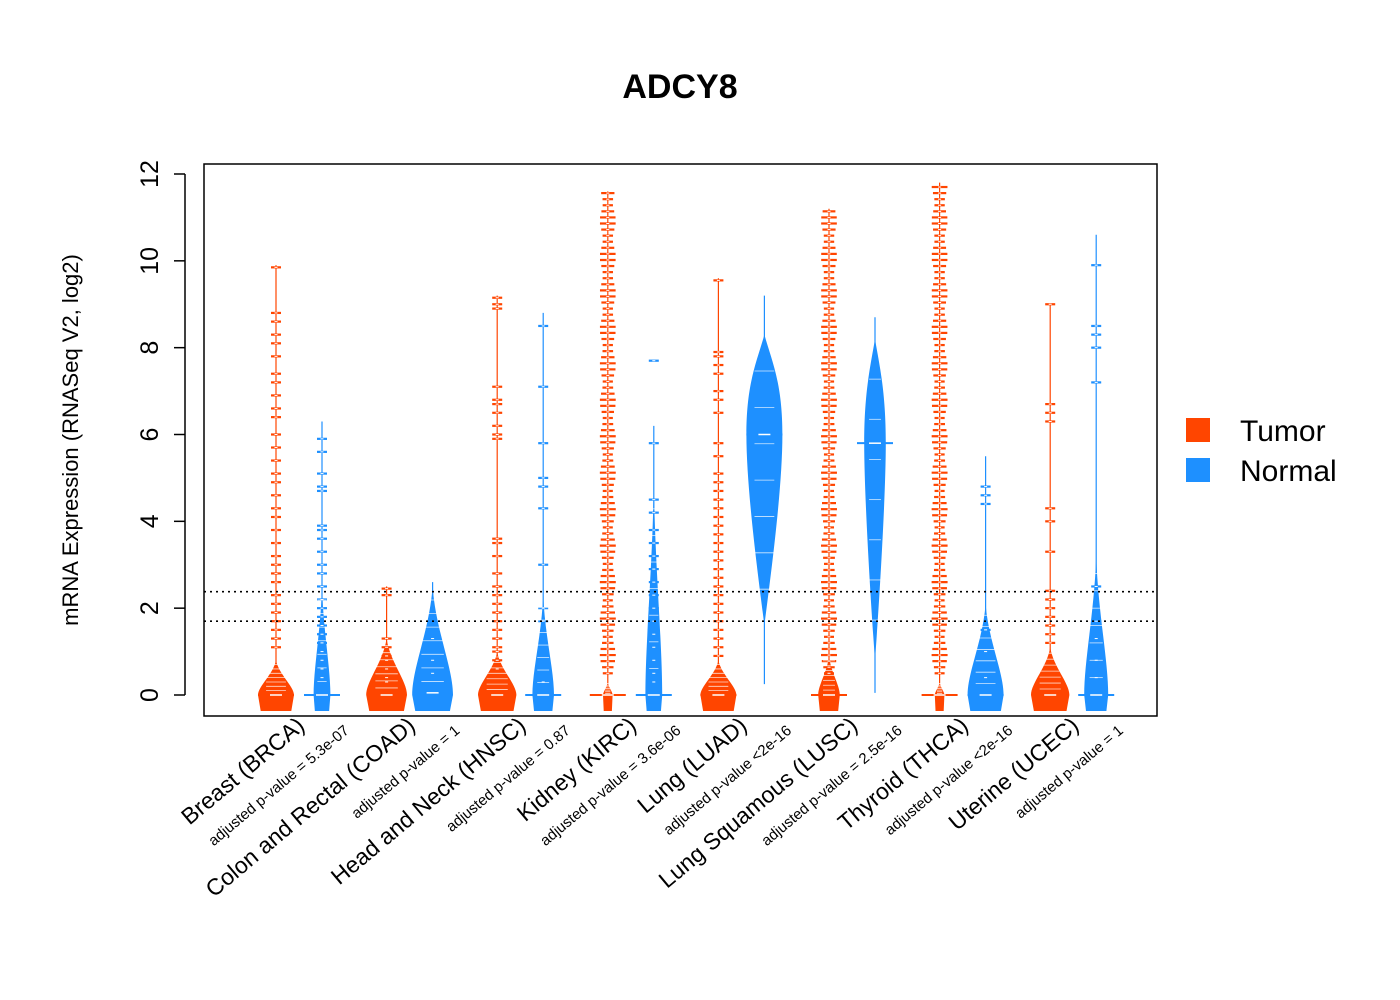  Describe the element at coordinates (1288, 471) in the screenshot. I see `legend-label: Normal` at that location.